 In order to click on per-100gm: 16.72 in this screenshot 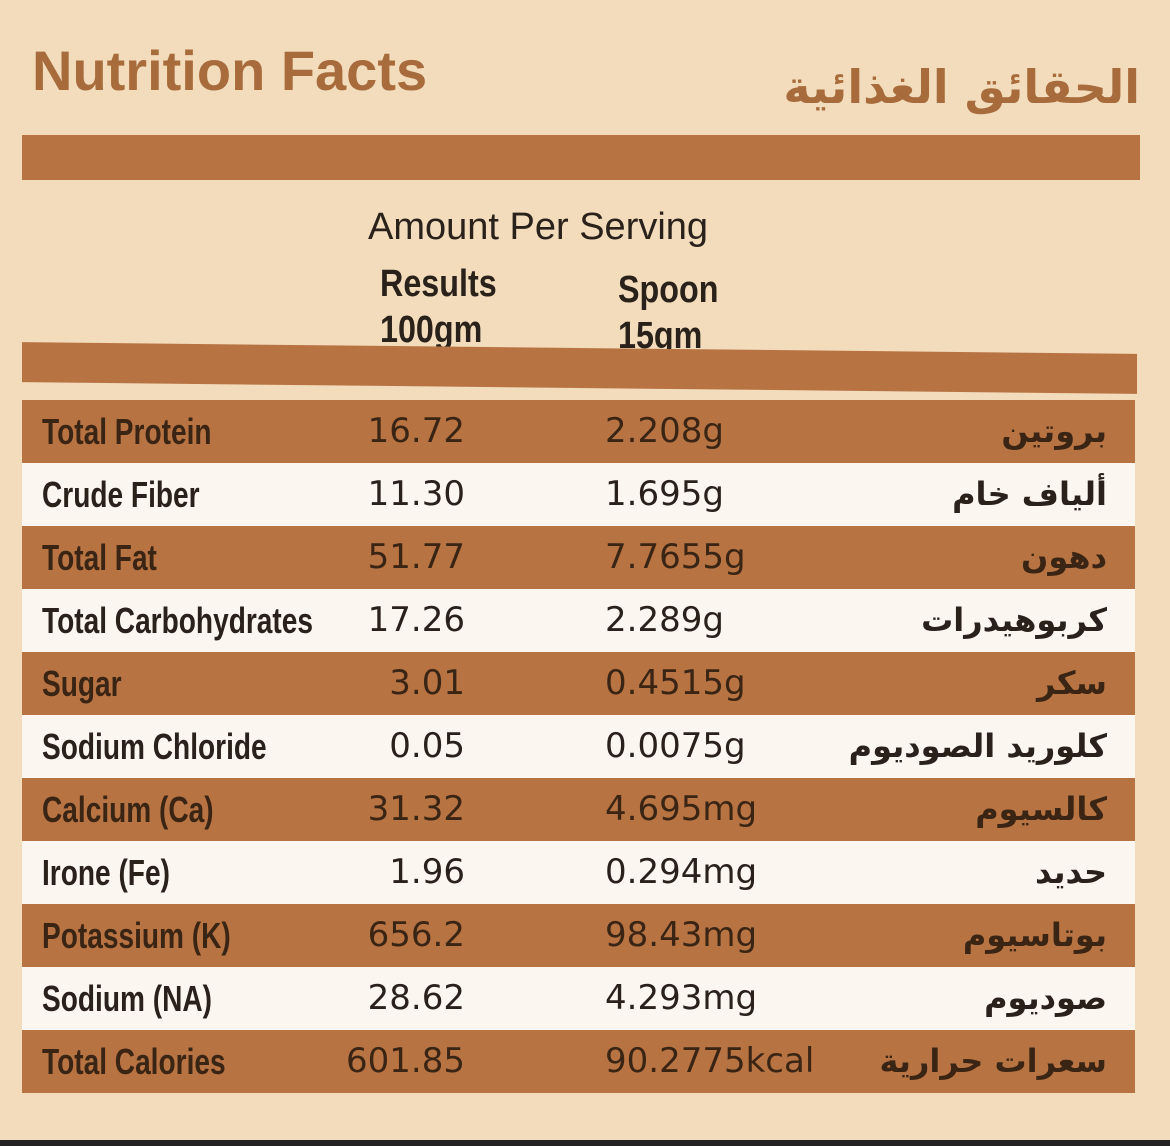, I will do `click(416, 431)`.